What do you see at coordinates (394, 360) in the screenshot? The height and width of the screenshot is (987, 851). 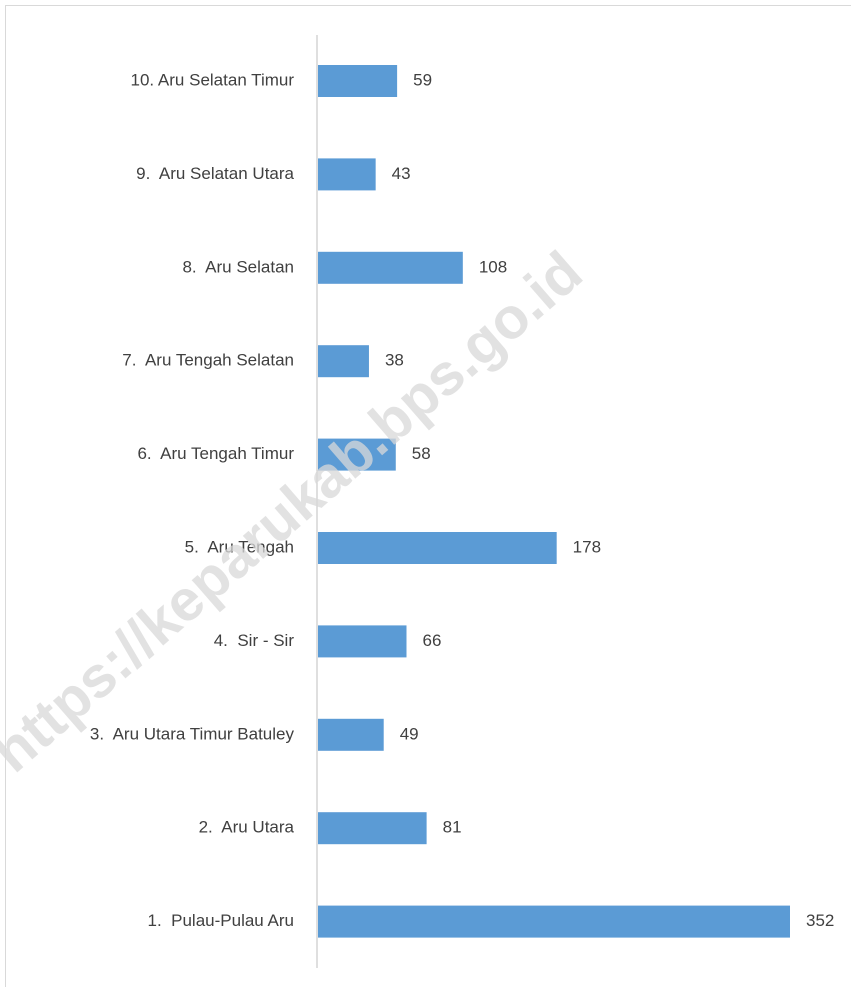 I see `data-label: 38` at bounding box center [394, 360].